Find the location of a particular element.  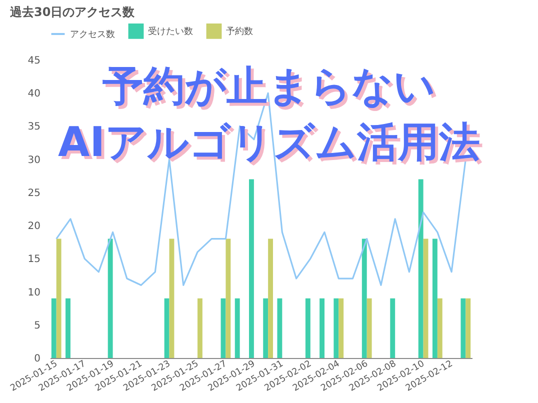

y-tick-label: 35 is located at coordinates (34, 127).